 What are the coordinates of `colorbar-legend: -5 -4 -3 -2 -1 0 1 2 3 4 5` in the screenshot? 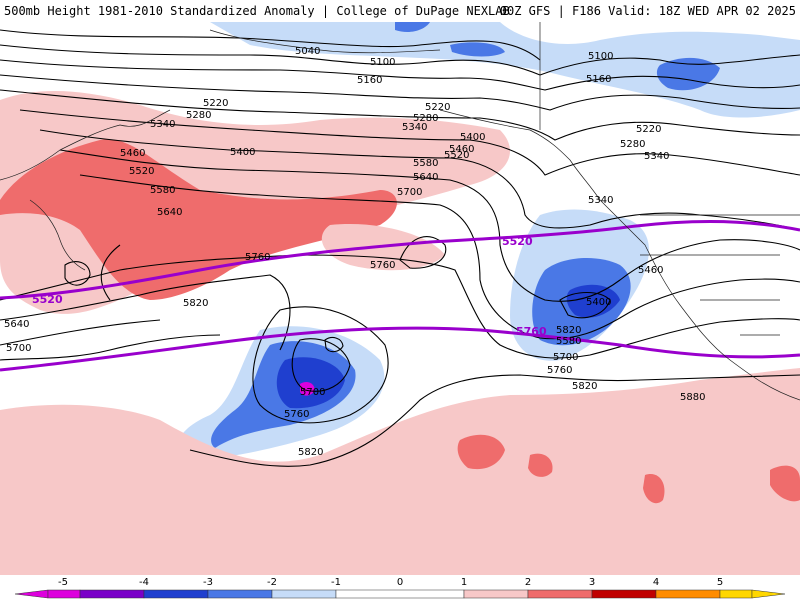 It's located at (400, 587).